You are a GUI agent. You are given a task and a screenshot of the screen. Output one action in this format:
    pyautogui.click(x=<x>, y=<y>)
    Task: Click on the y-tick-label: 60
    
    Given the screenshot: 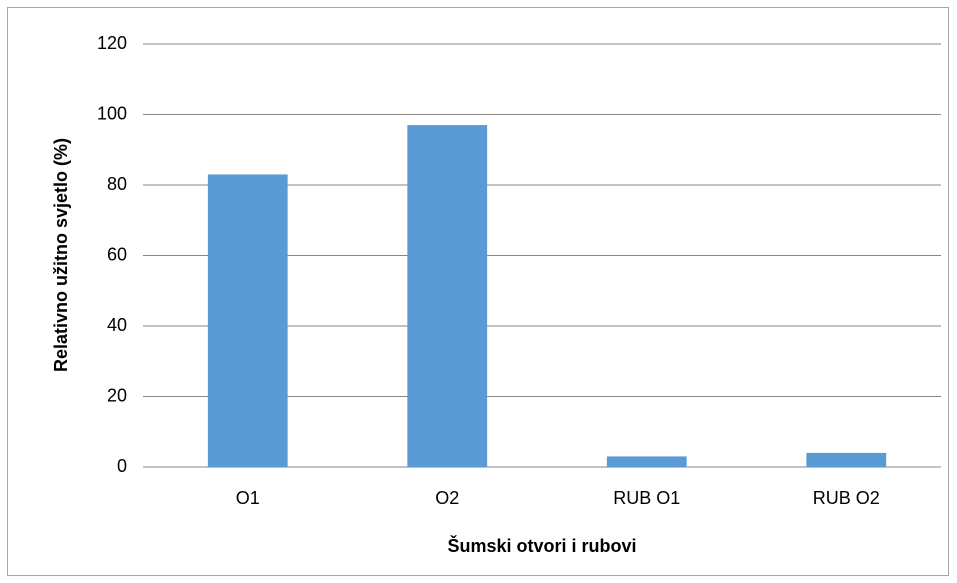 What is the action you would take?
    pyautogui.click(x=117, y=254)
    